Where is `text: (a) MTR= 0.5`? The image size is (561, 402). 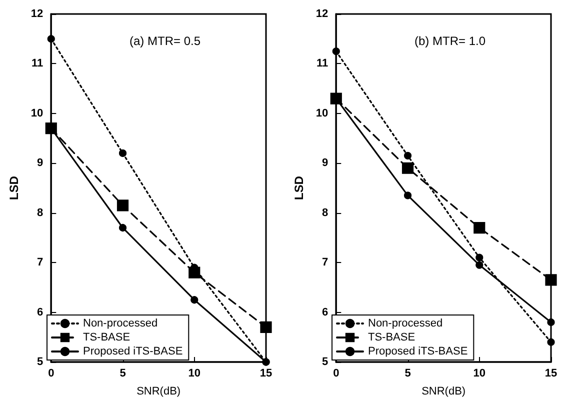
text: (a) MTR= 0.5 is located at coordinates (165, 41).